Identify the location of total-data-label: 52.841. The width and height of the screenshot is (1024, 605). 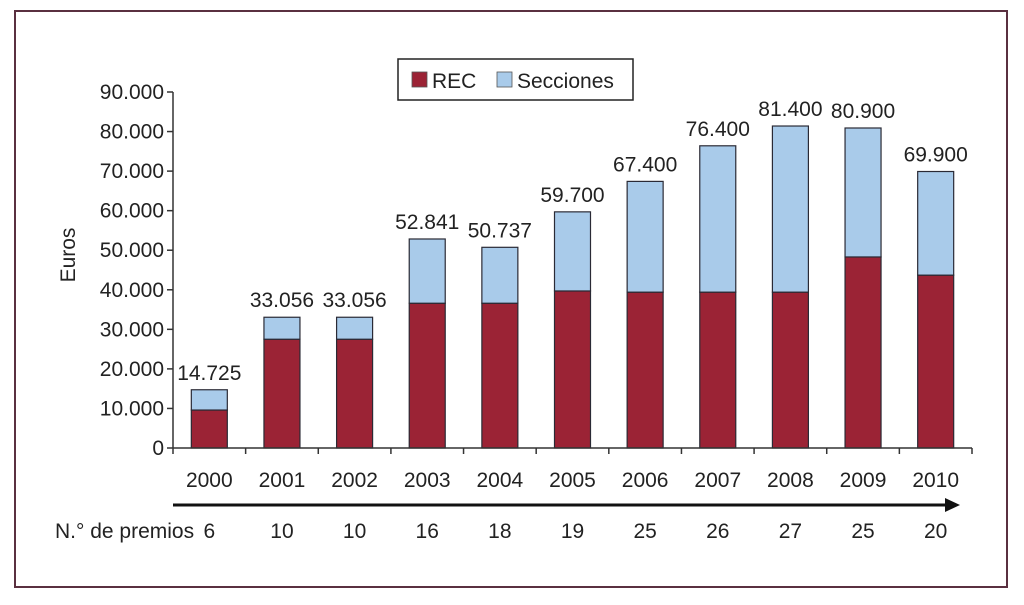
(427, 222).